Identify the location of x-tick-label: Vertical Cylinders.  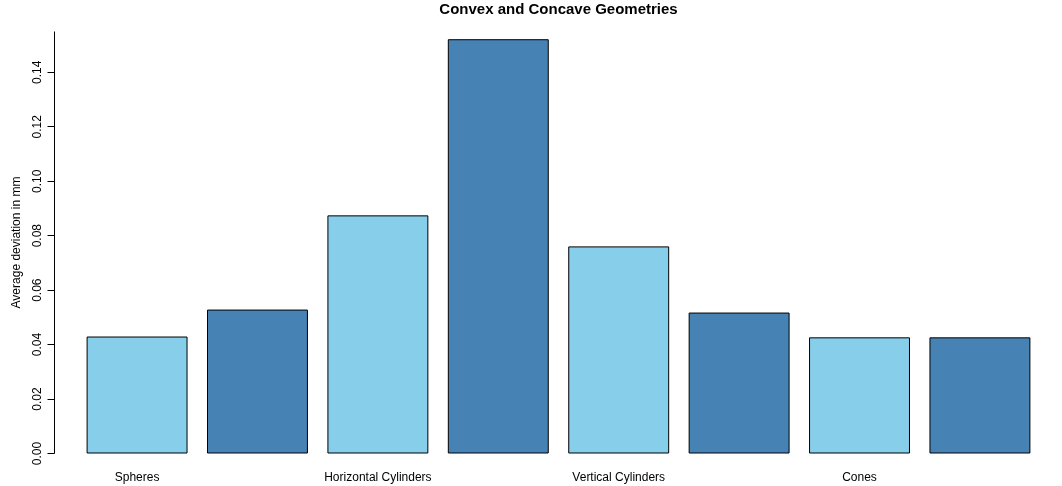
(619, 476).